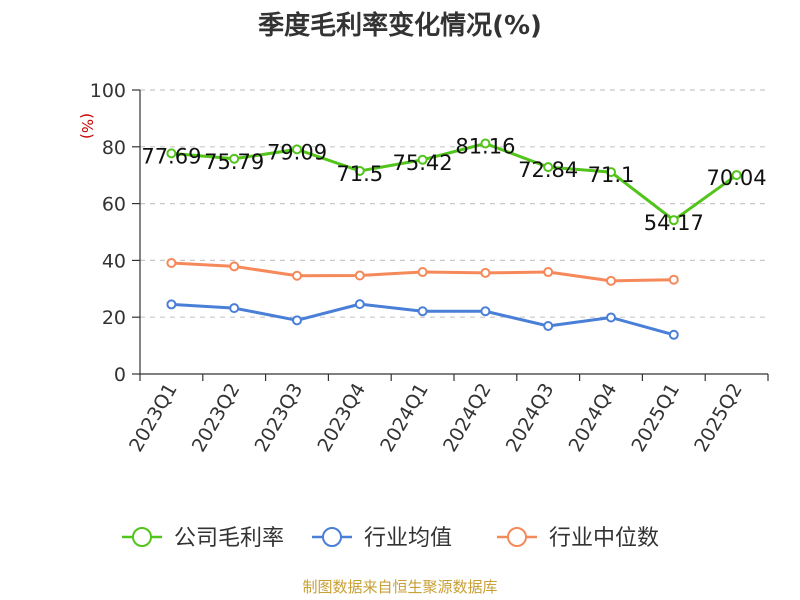 The height and width of the screenshot is (600, 800). What do you see at coordinates (467, 418) in the screenshot?
I see `x-tick-label: 2024Q2` at bounding box center [467, 418].